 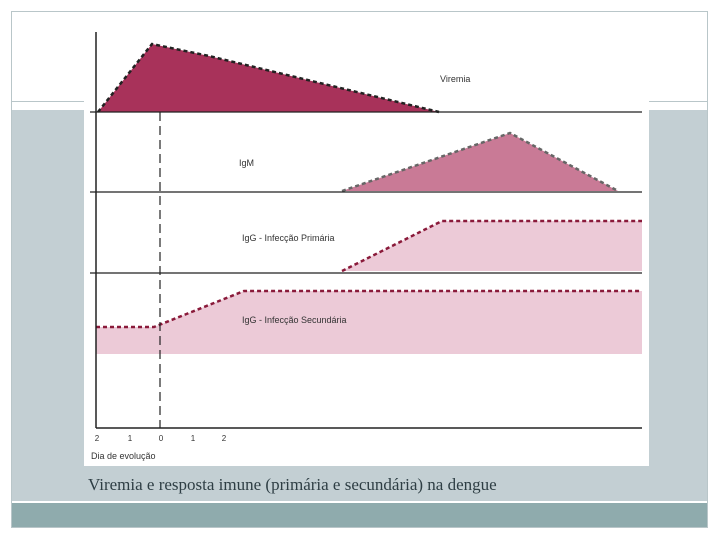 I want to click on igg-primary-area, so click(x=492, y=246).